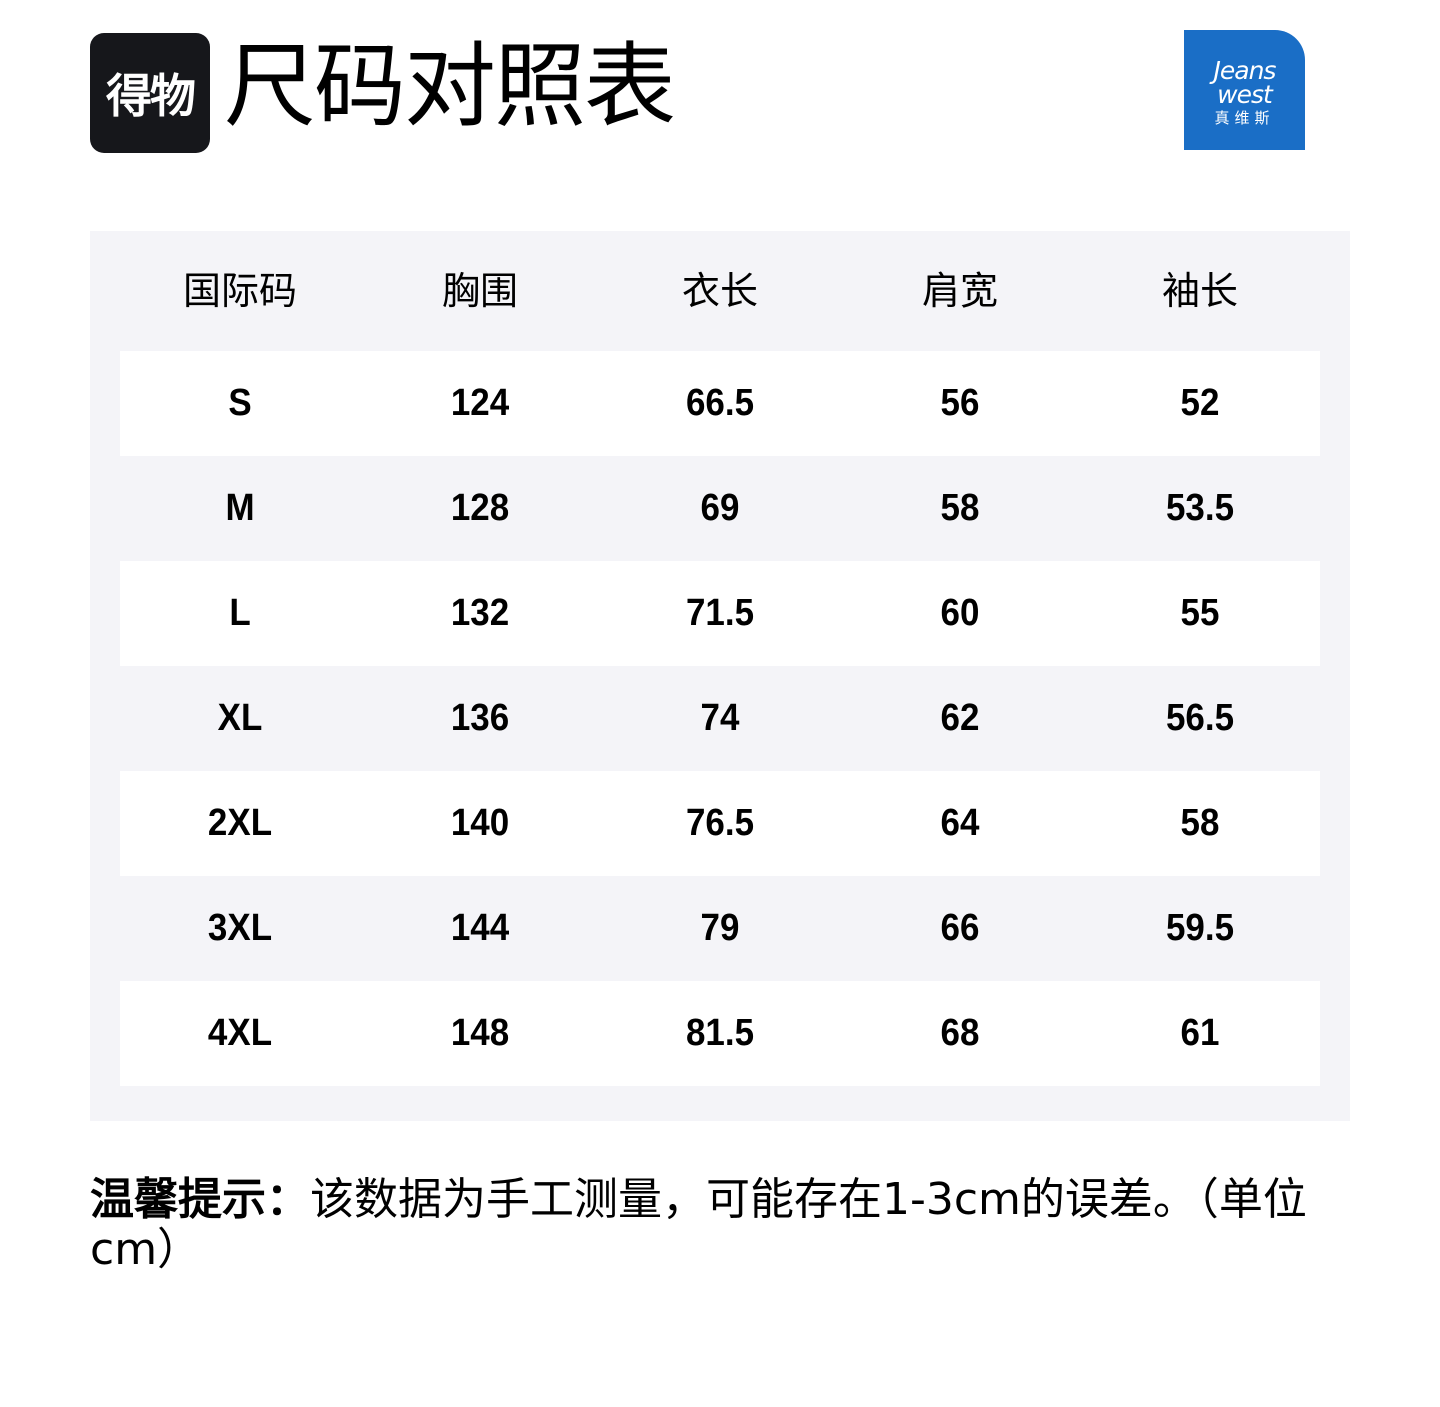 The height and width of the screenshot is (1407, 1440). Describe the element at coordinates (480, 1033) in the screenshot. I see `table-cell: 148` at that location.